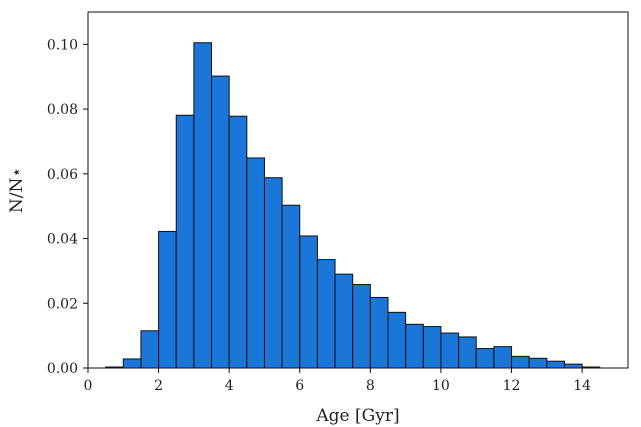  I want to click on x-tick-label: 8, so click(370, 386).